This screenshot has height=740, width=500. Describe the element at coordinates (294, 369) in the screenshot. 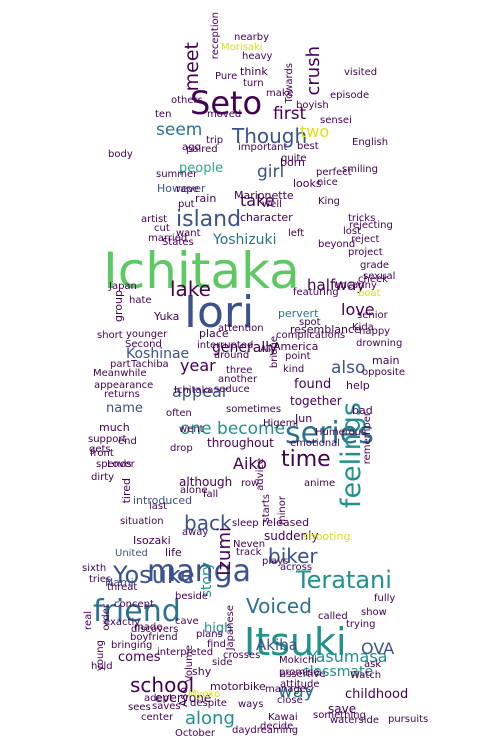

I see `word: kind` at that location.